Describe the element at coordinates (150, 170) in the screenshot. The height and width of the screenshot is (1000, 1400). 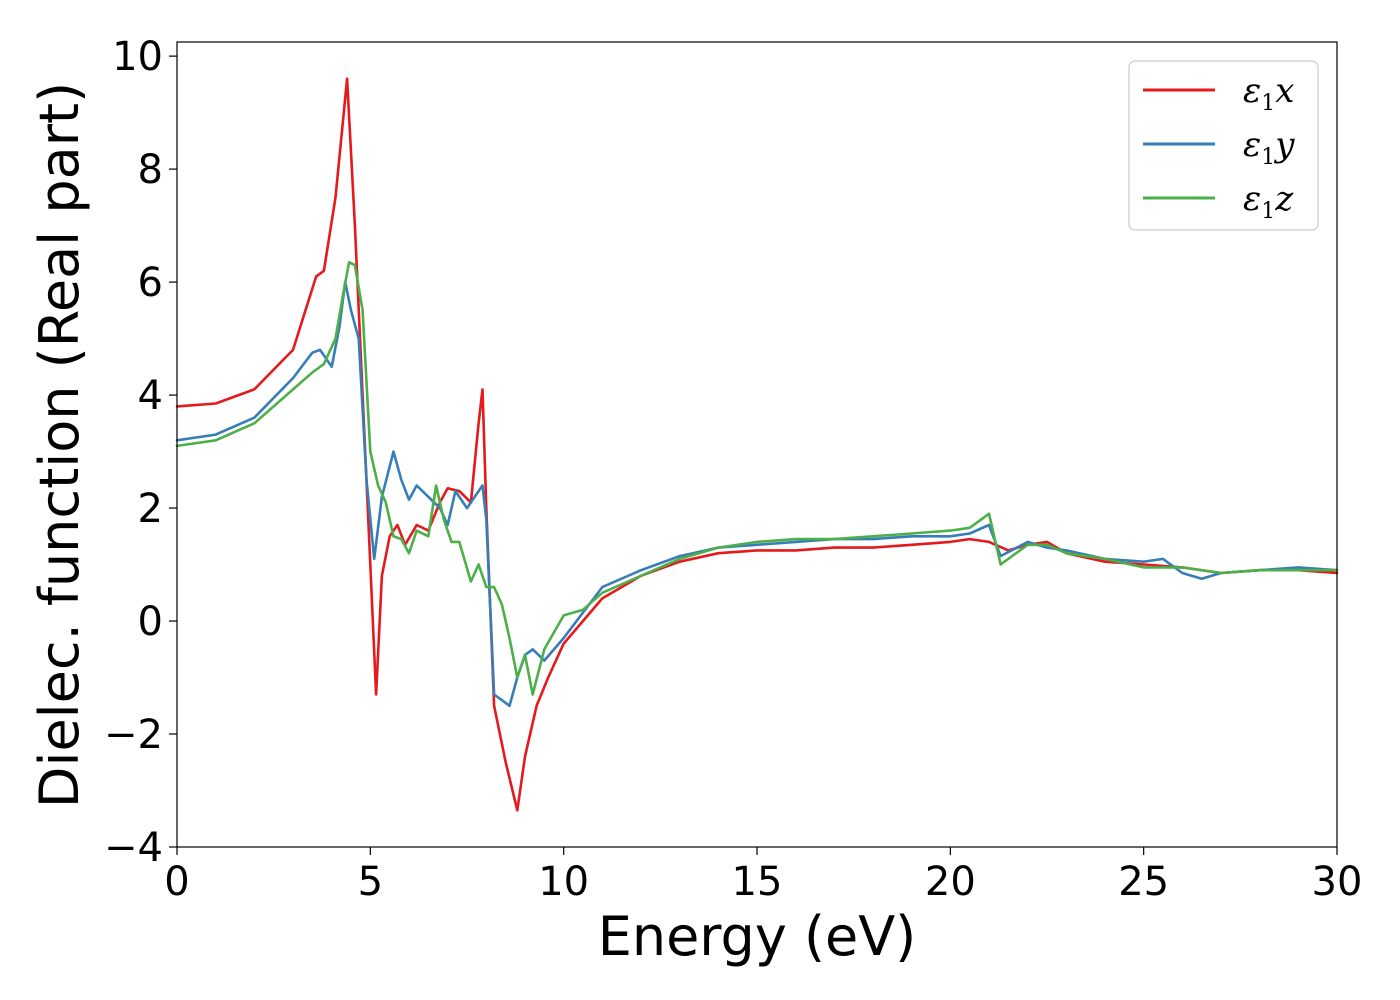
I see `y-tick-label: 8` at that location.